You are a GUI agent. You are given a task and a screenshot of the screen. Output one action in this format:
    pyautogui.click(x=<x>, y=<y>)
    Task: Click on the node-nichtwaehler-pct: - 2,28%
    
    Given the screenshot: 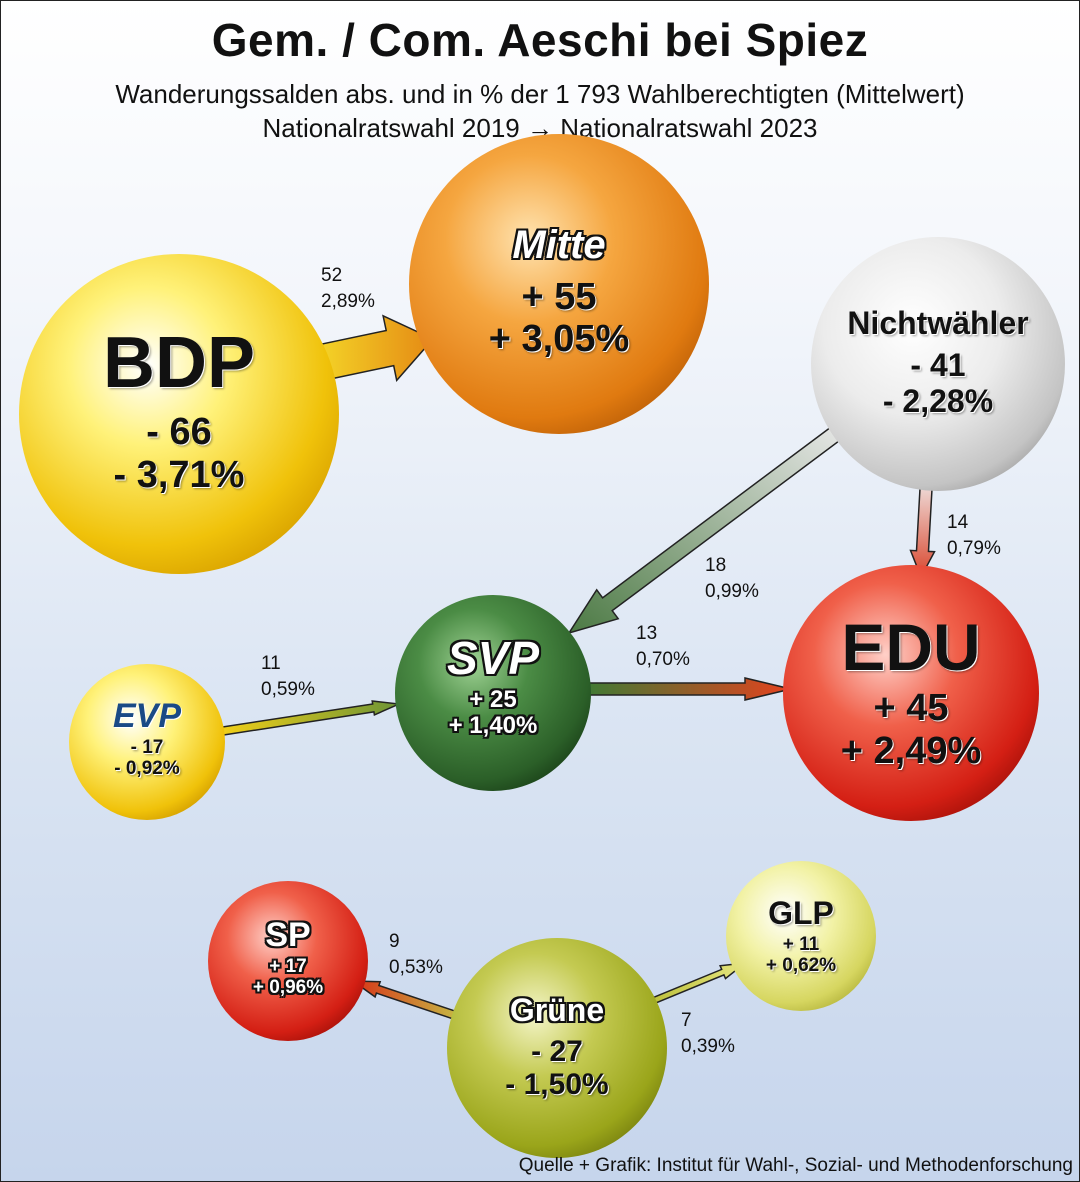 What is the action you would take?
    pyautogui.click(x=938, y=400)
    